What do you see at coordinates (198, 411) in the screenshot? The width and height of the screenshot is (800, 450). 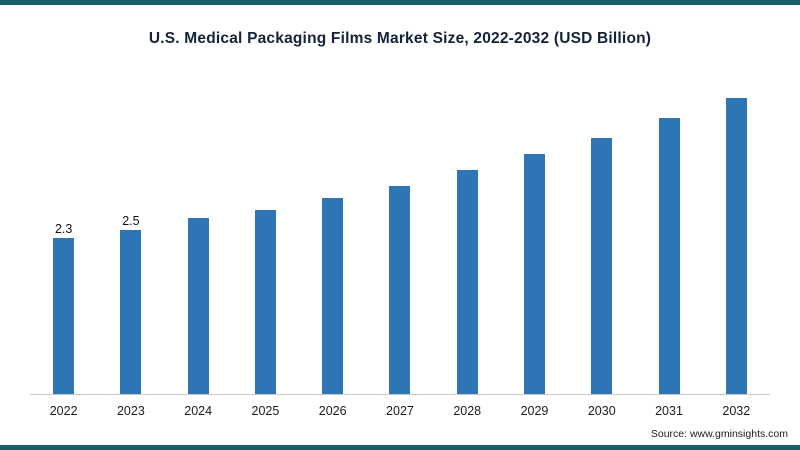 I see `x-tick-2024: 2024` at bounding box center [198, 411].